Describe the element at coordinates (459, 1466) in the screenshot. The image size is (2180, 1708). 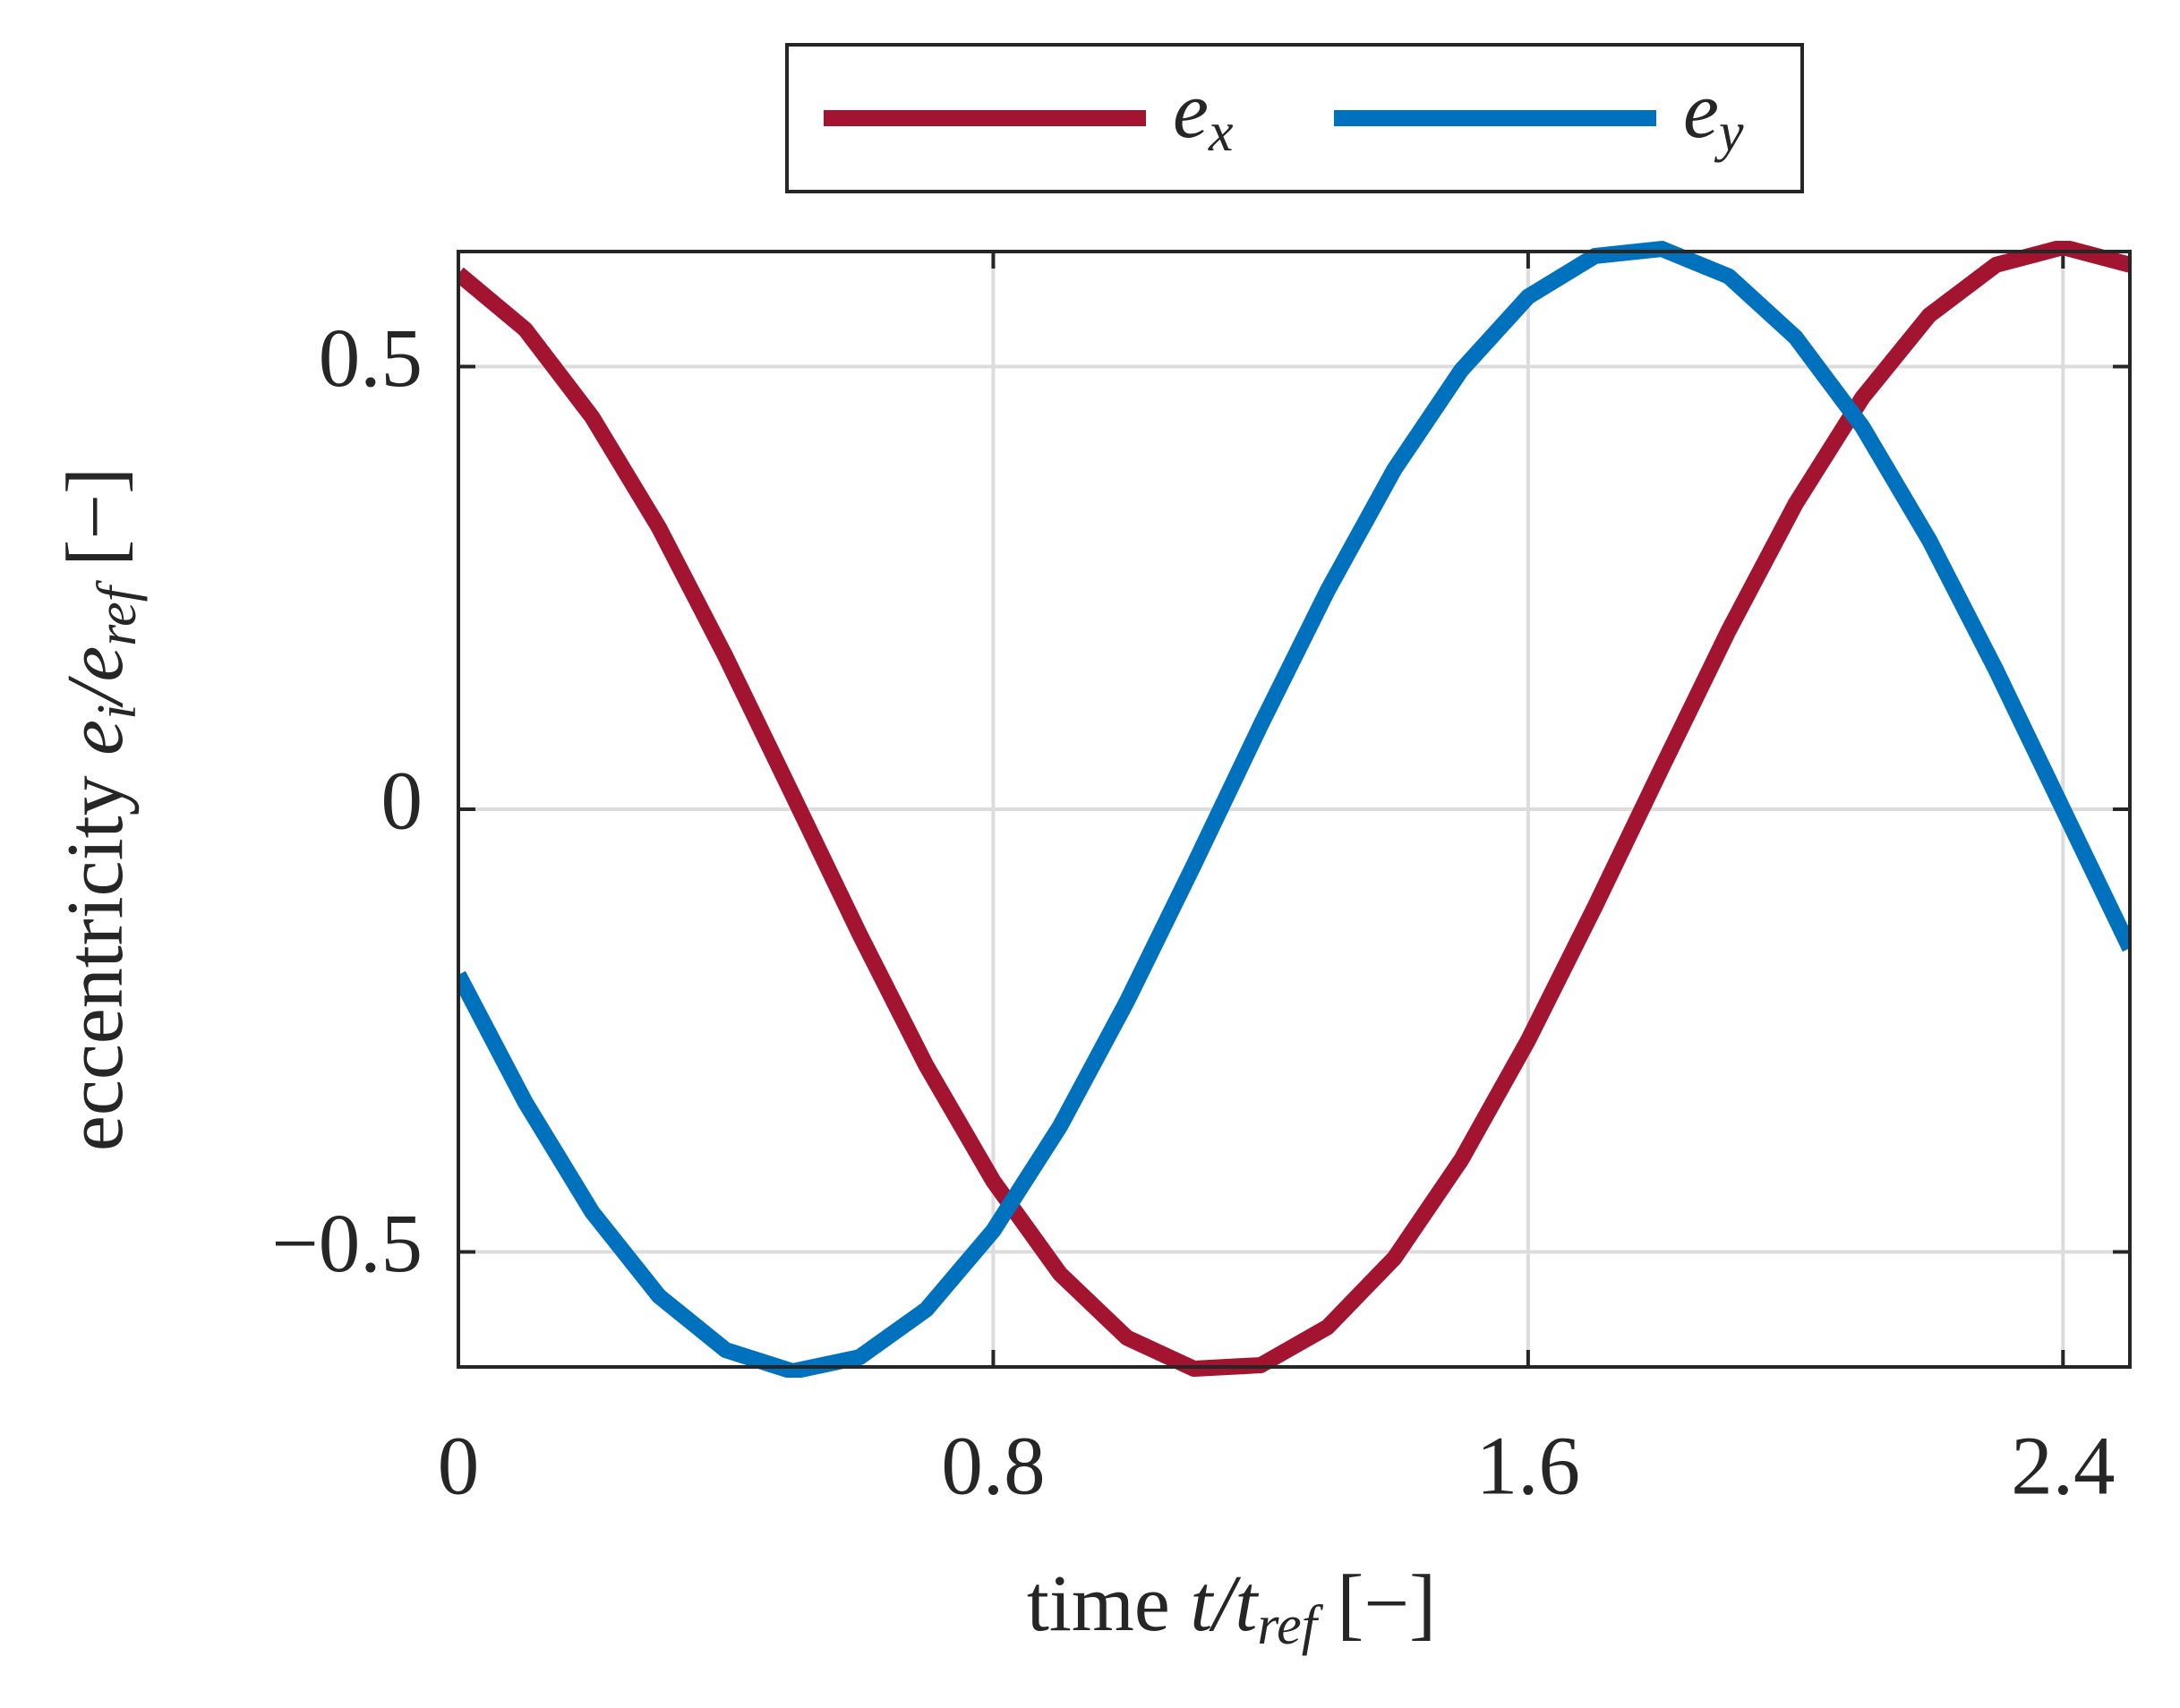
I see `x-tick-label: 0` at that location.